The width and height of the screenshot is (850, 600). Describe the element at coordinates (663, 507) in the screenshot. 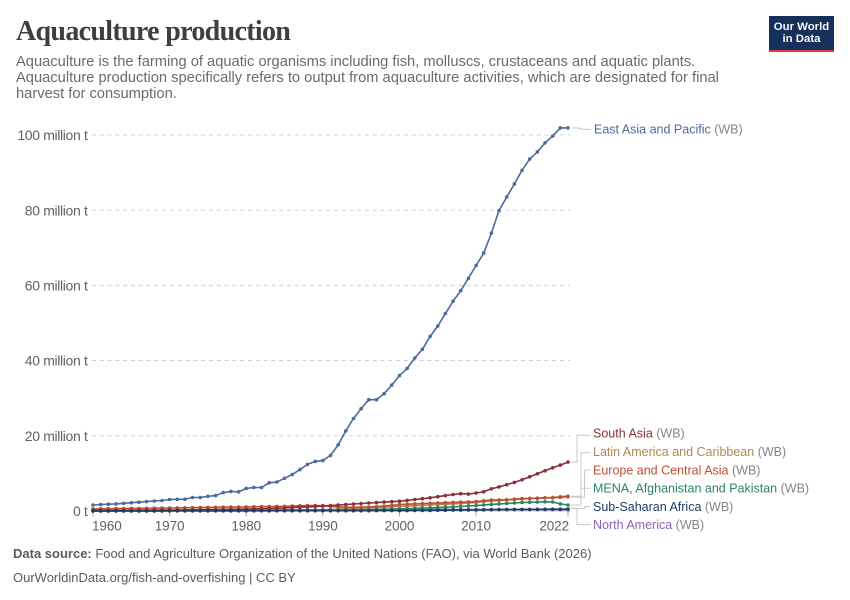

I see `svg-text: Sub-Saharan Africa (WB)` at that location.